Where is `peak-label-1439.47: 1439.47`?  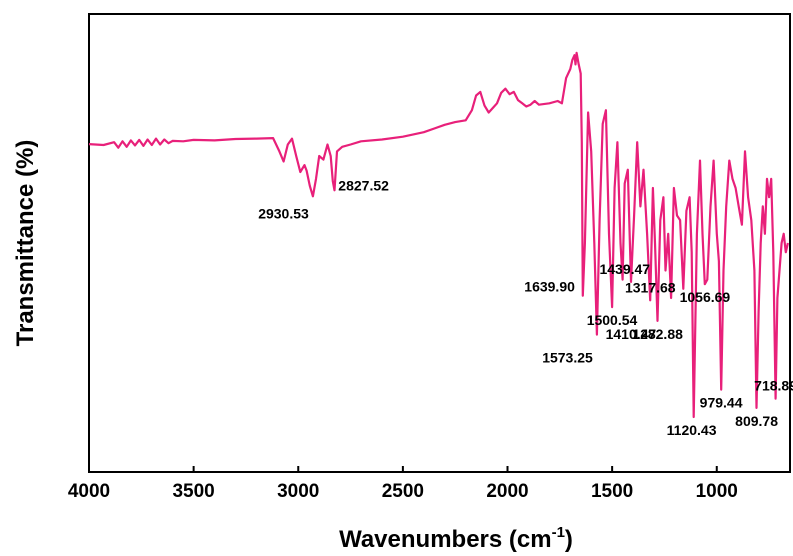
peak-label-1439.47: 1439.47 is located at coordinates (624, 269).